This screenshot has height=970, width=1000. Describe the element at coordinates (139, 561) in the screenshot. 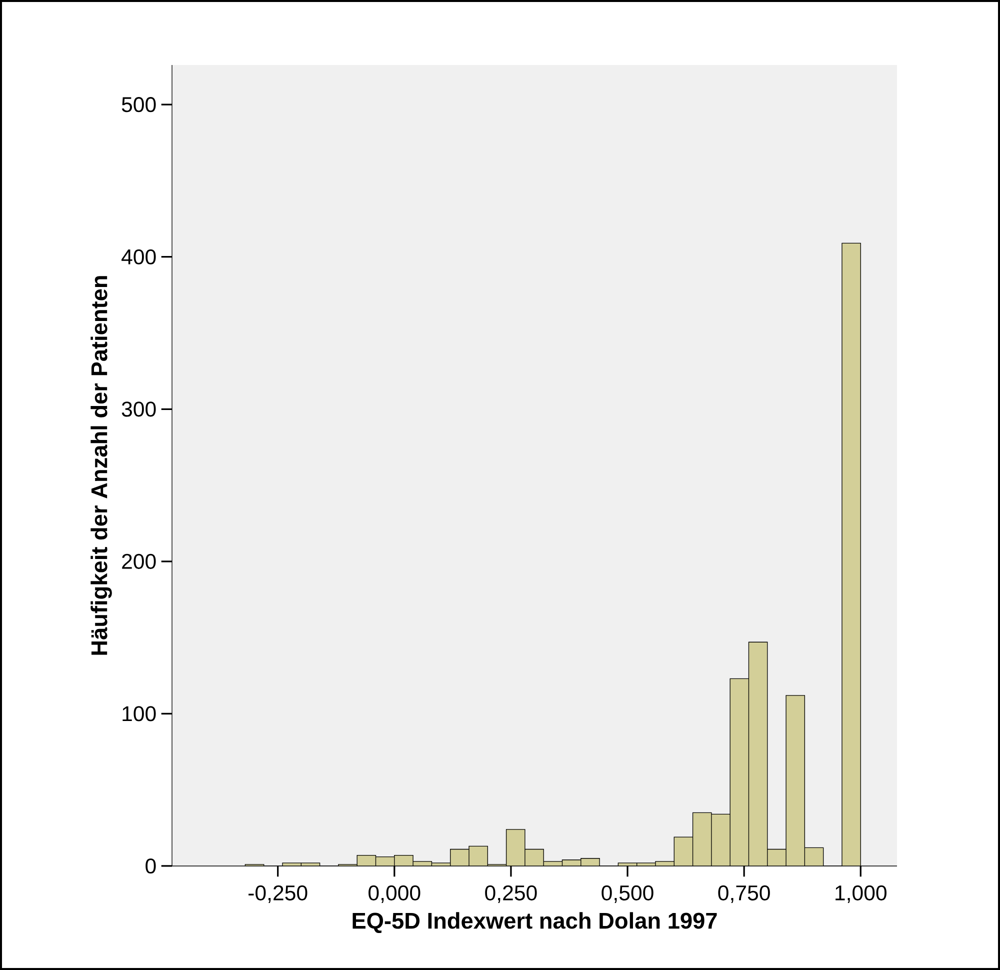

I see `y-tick-label: 200` at that location.